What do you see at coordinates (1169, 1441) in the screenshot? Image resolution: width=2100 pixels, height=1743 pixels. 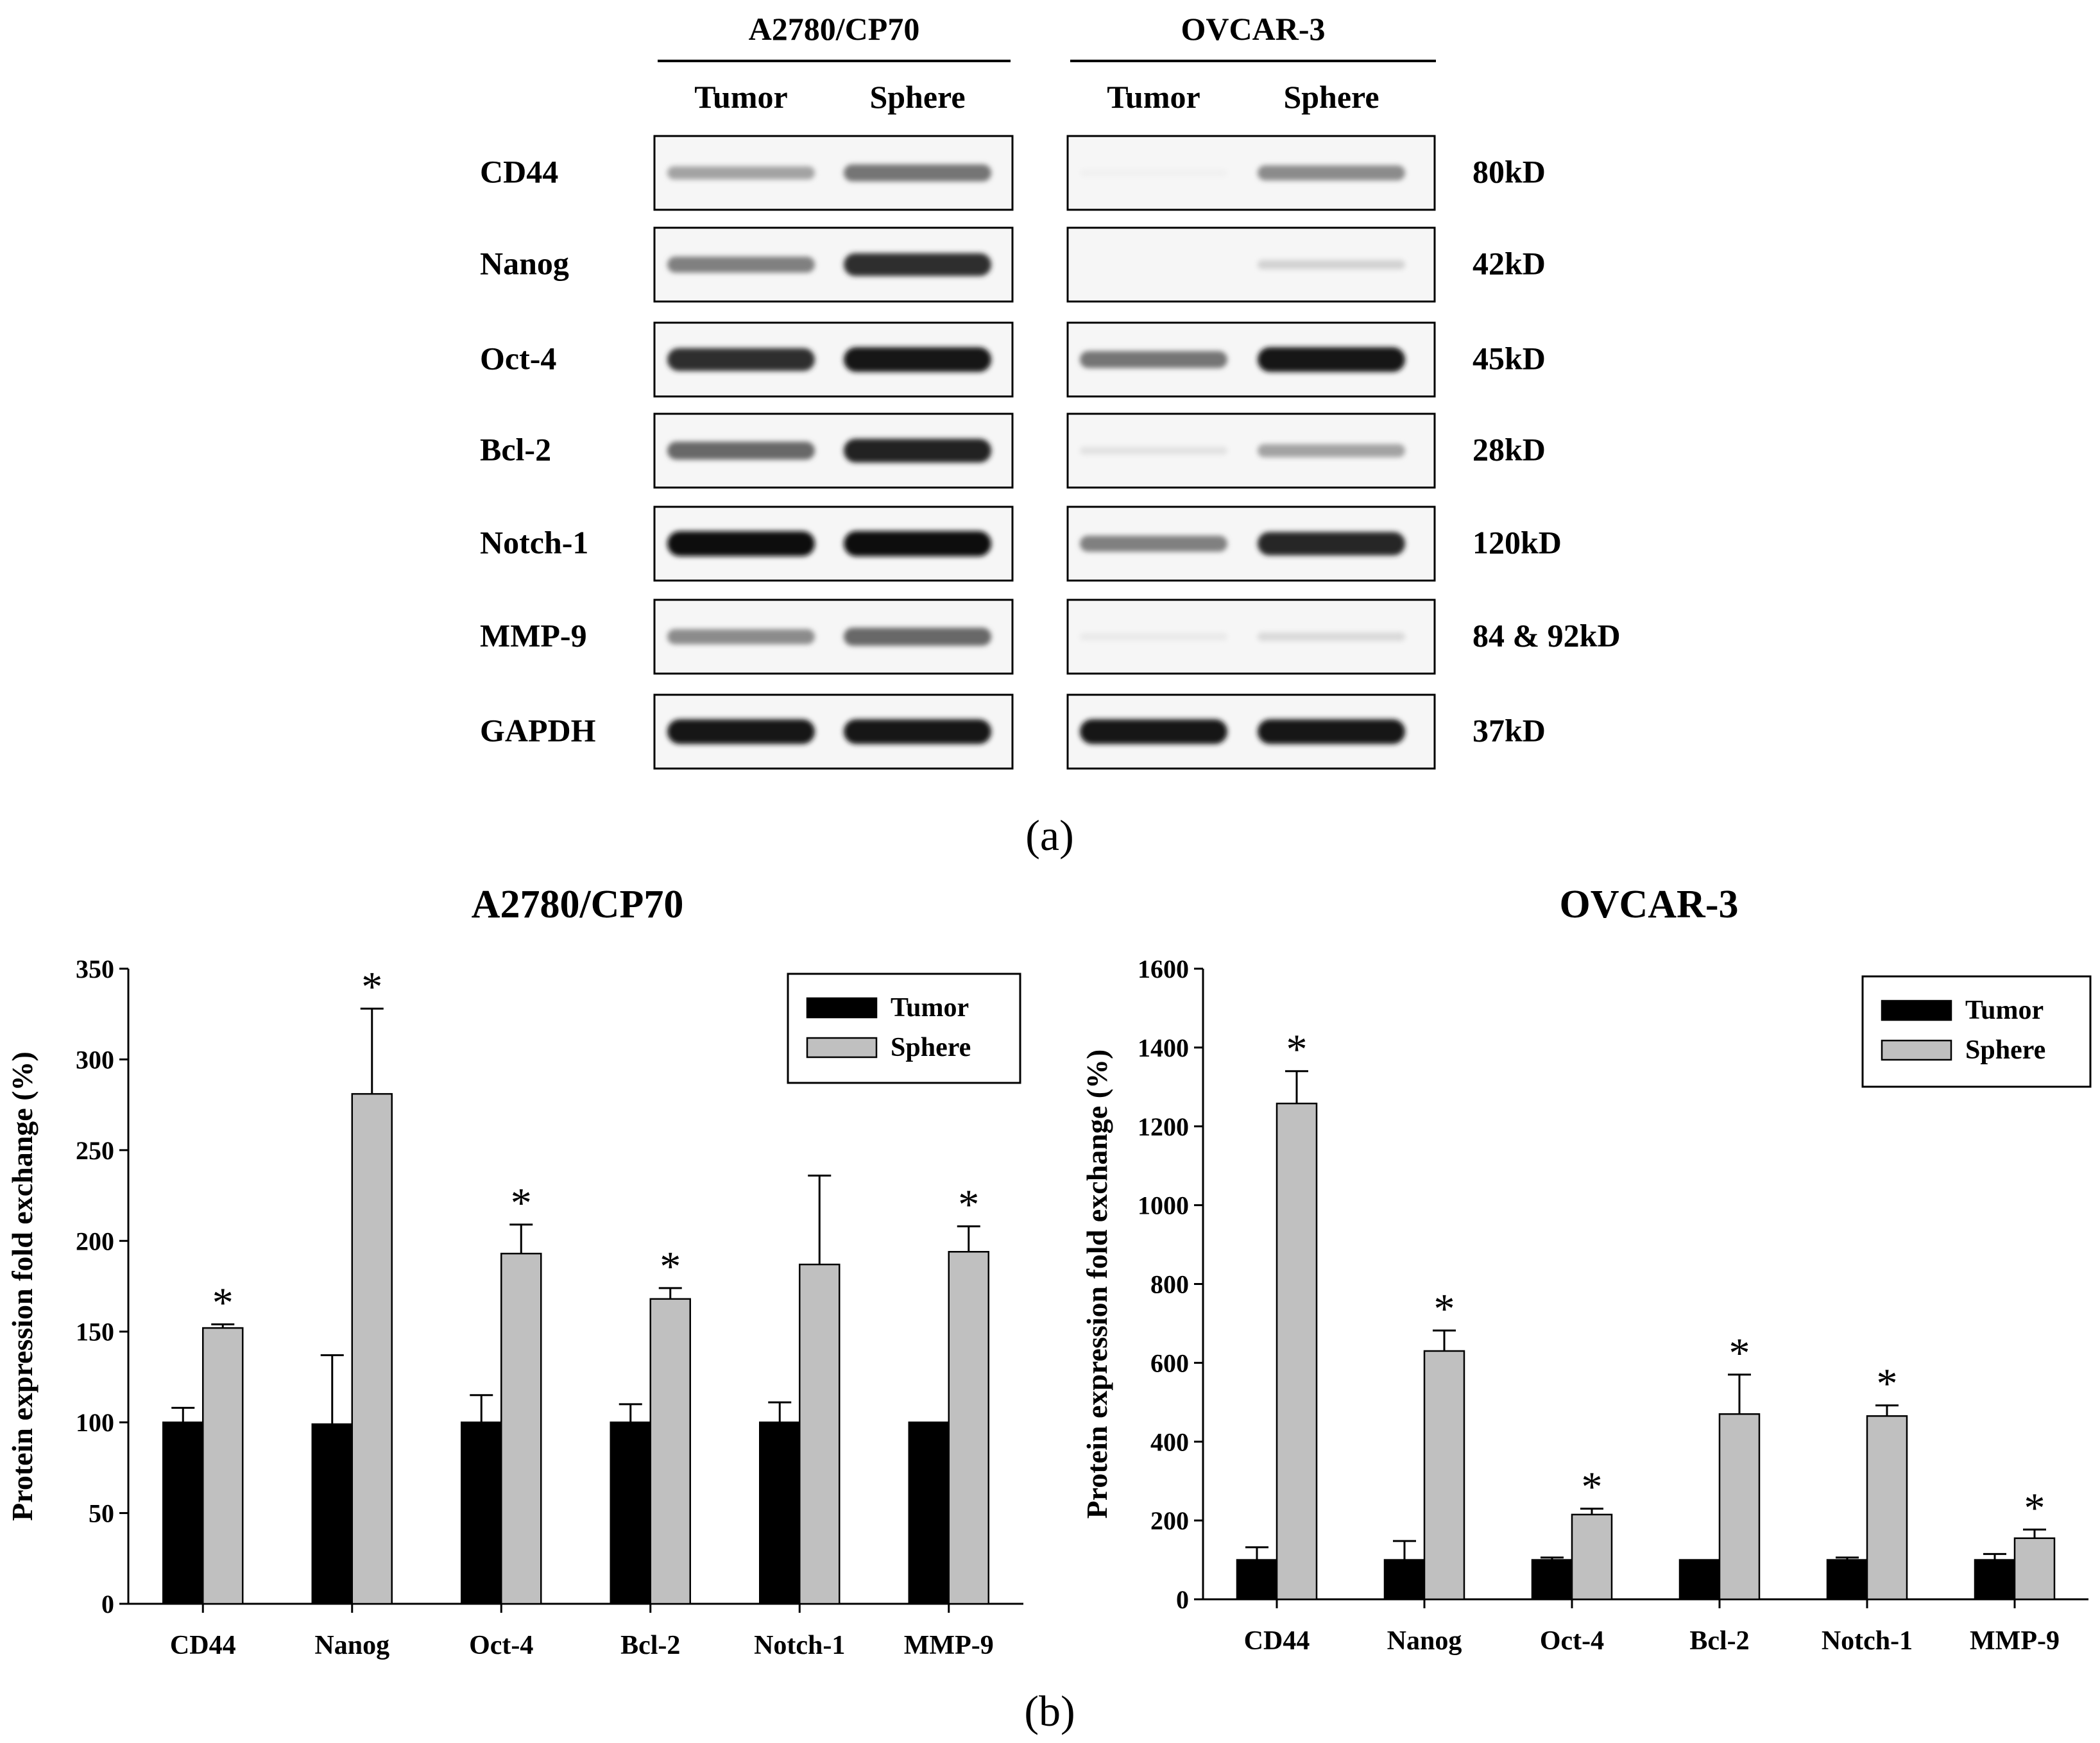 I see `y-tick-label: 400` at bounding box center [1169, 1441].